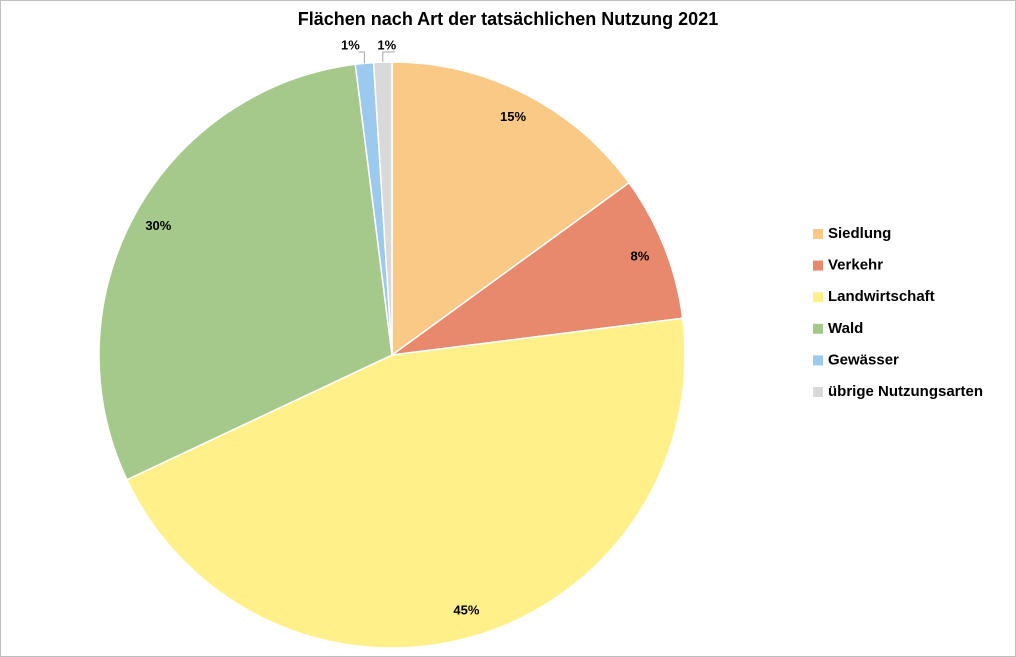 The width and height of the screenshot is (1016, 657). What do you see at coordinates (905, 391) in the screenshot?
I see `legend-label: übrige Nutzungsarten` at bounding box center [905, 391].